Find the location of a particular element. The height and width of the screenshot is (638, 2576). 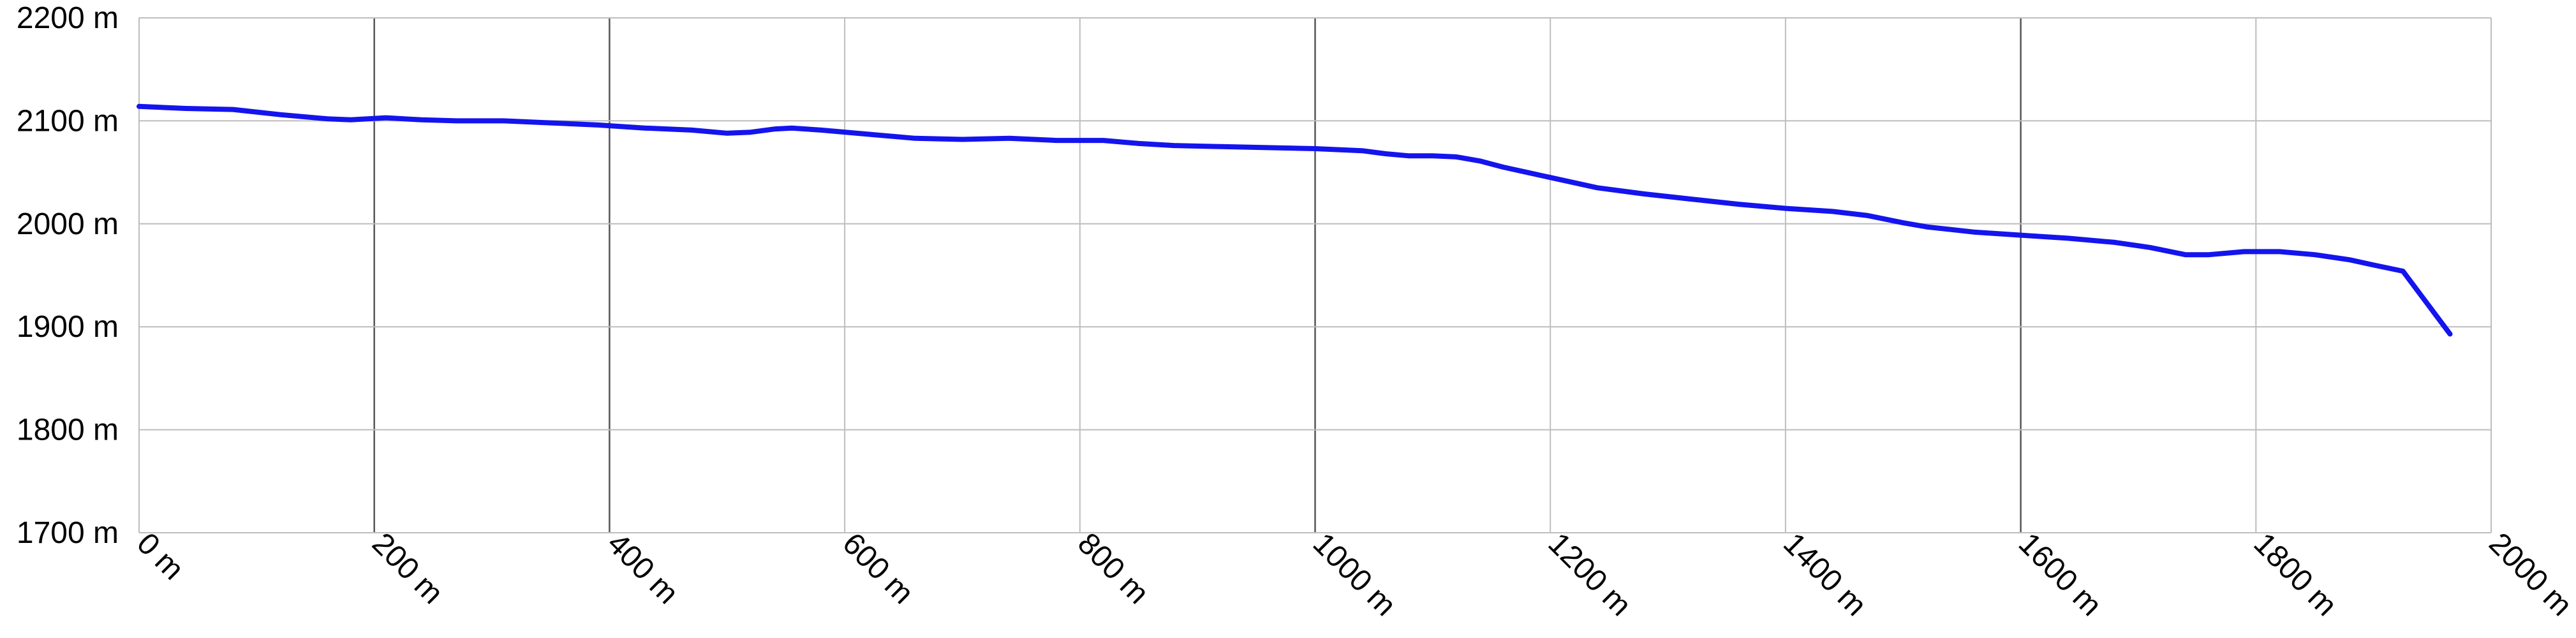

x-tick-label: 1400 m is located at coordinates (1825, 574).